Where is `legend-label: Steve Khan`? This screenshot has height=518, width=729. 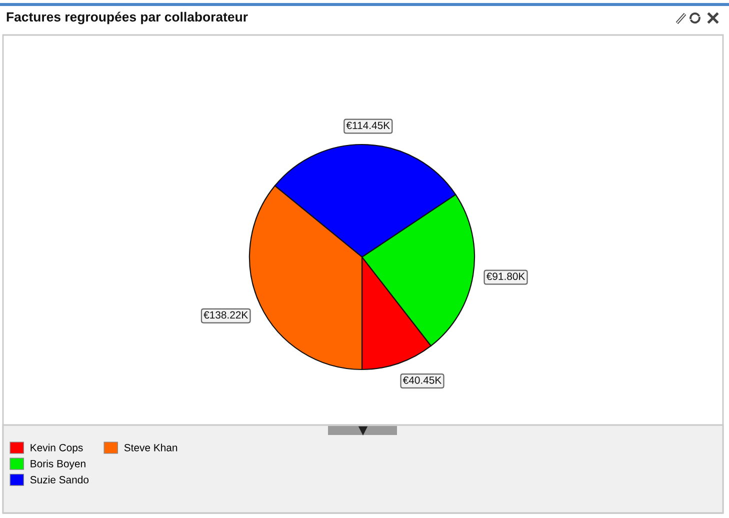 legend-label: Steve Khan is located at coordinates (151, 448).